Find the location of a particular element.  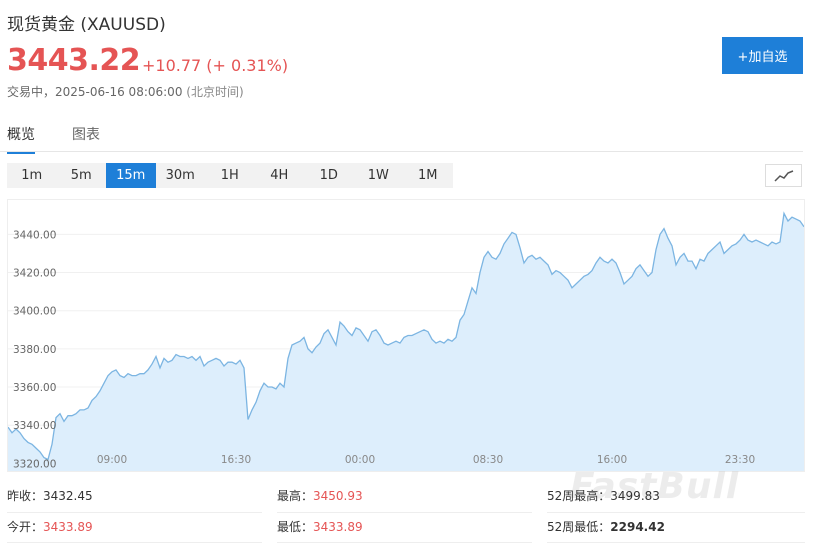

stat-high-value: 3450.93 is located at coordinates (338, 496).